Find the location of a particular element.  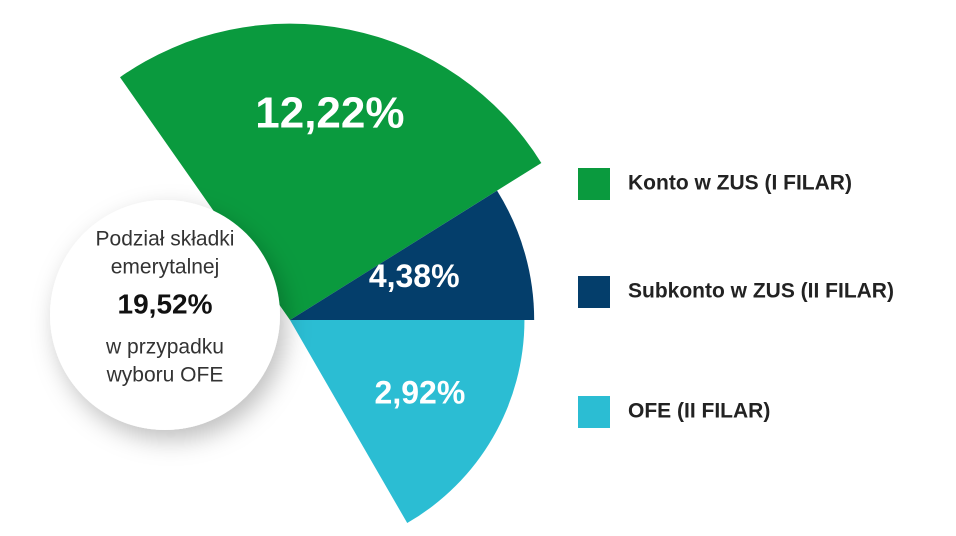

value-label: 4,38% is located at coordinates (414, 276).